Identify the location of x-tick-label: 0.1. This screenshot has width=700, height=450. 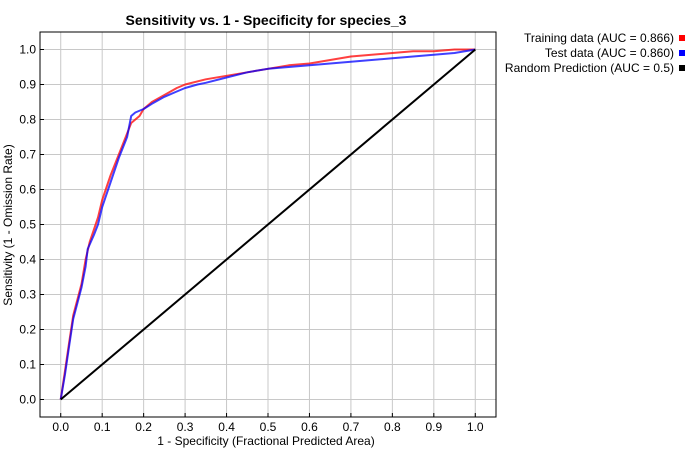
(102, 427).